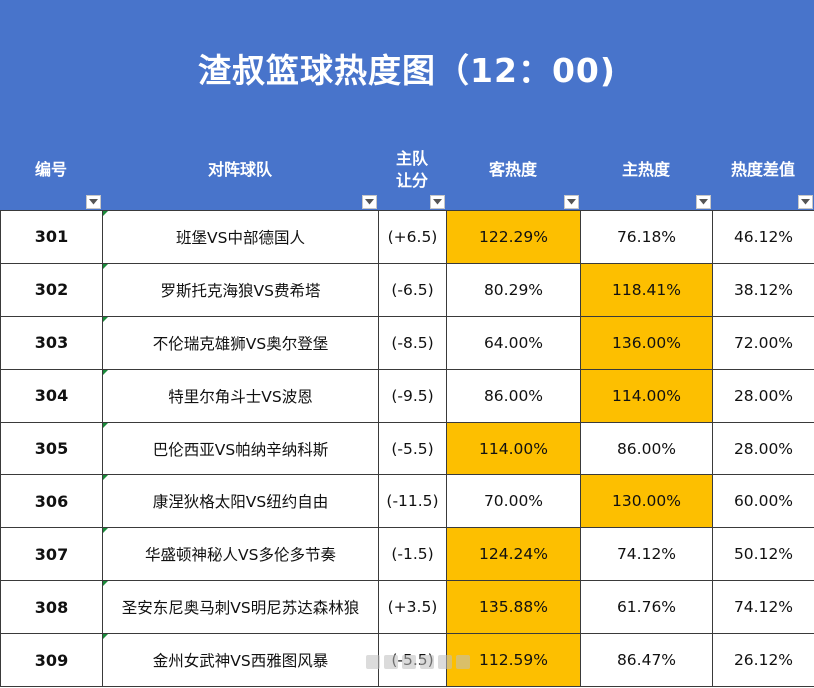  I want to click on cell-match-text: 华盛顿神秘人VS多伦多节奏, so click(240, 555).